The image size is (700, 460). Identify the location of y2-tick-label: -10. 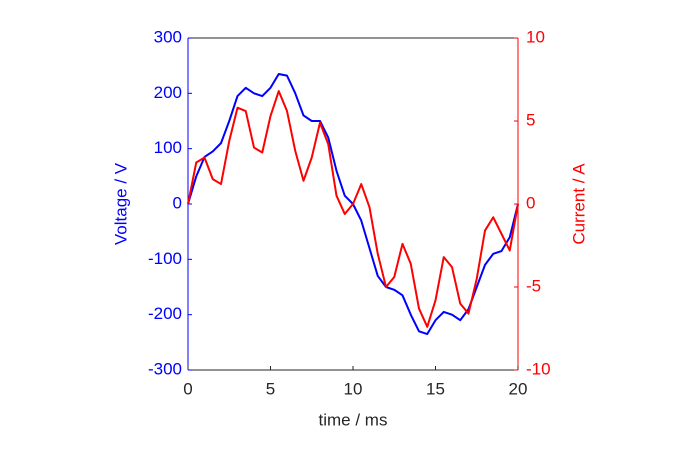
(538, 368).